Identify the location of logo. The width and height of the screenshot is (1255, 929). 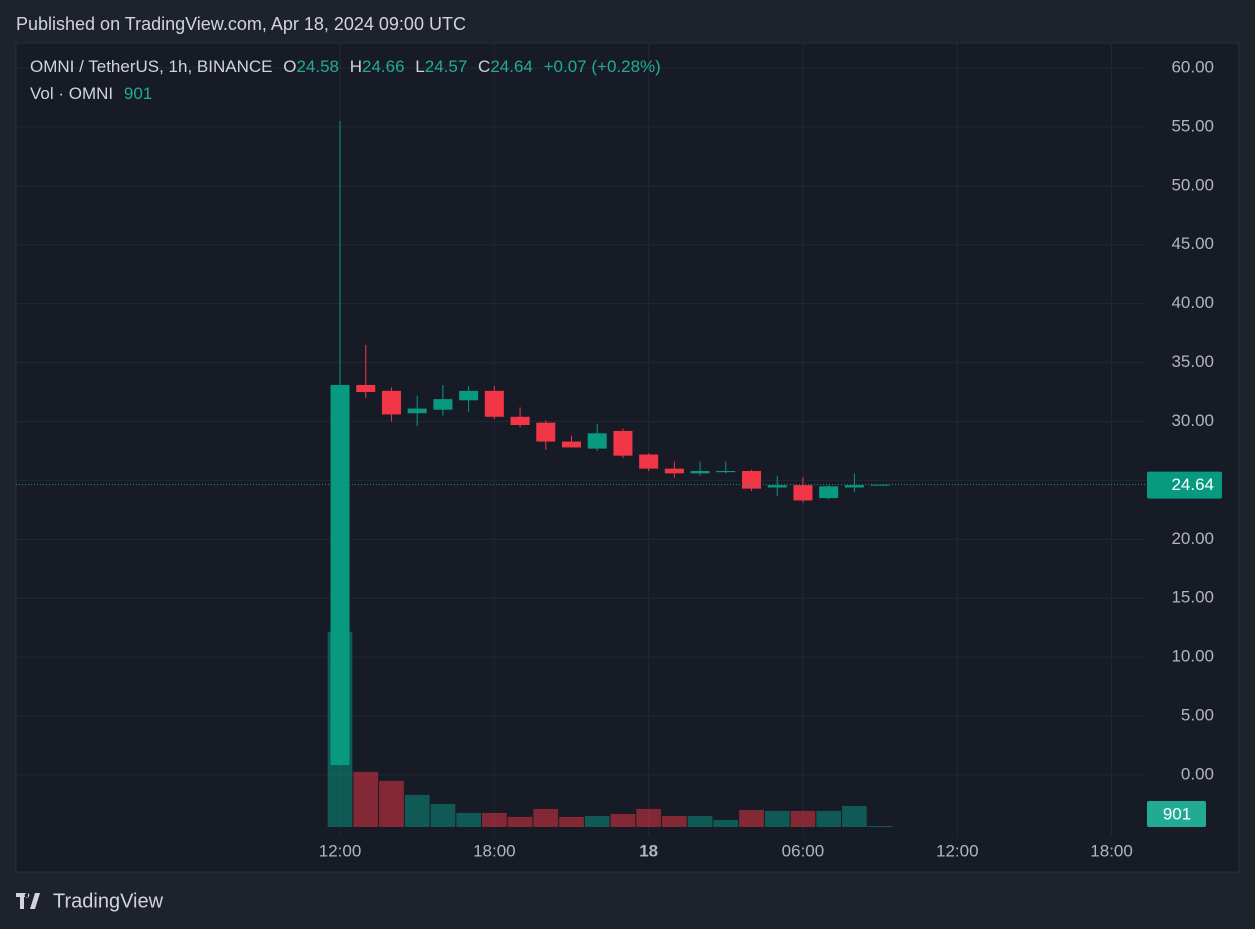
(28, 901).